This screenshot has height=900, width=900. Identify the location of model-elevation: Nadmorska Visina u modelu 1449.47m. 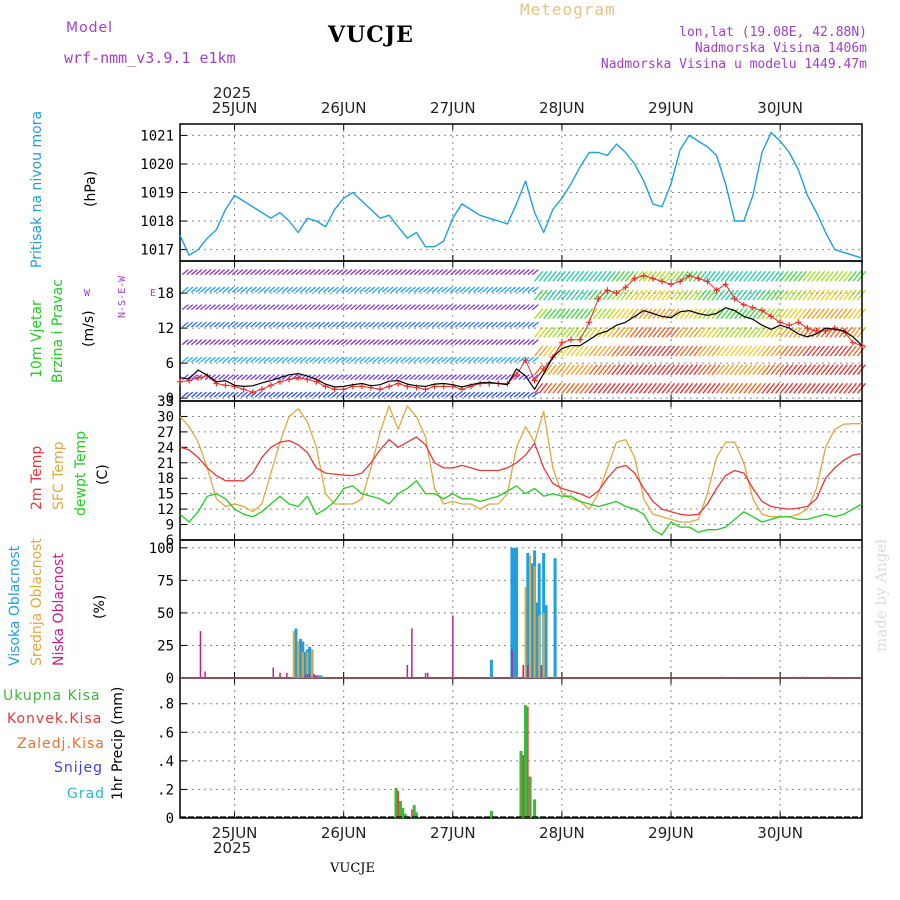
(733, 64).